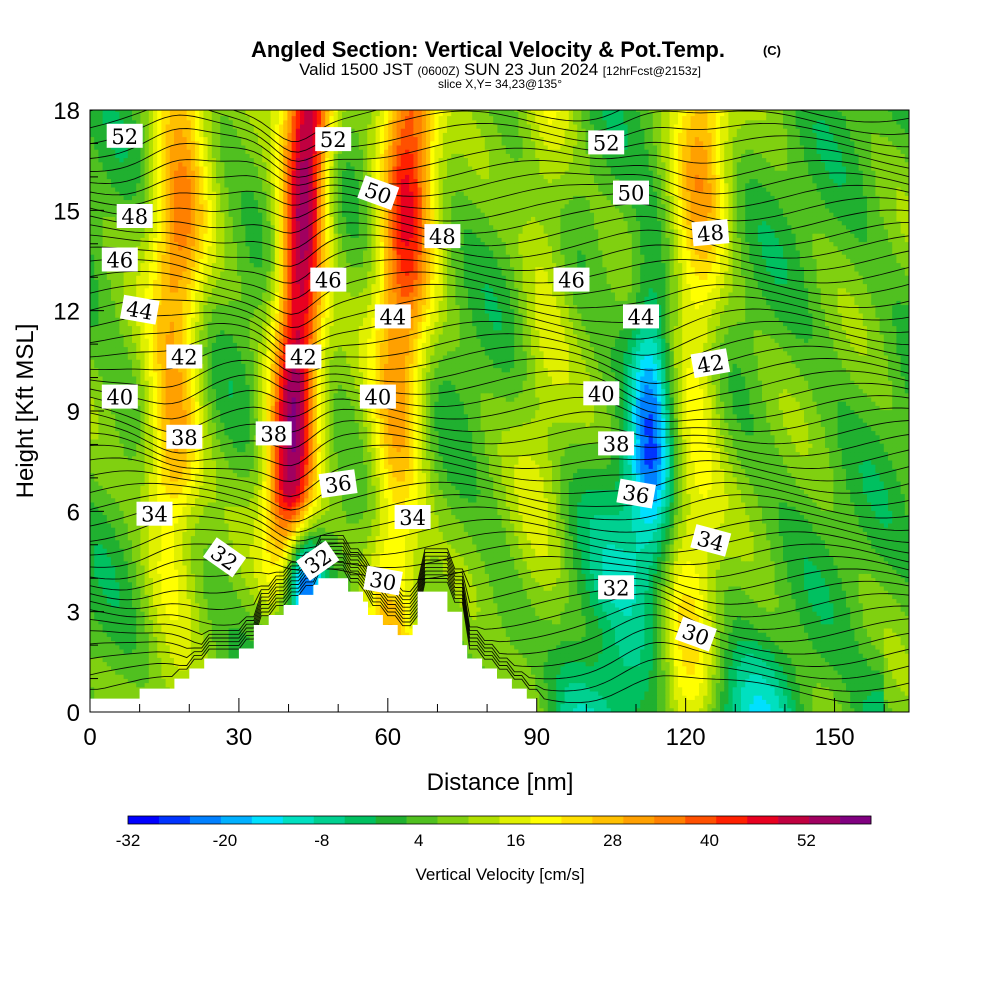 The height and width of the screenshot is (1000, 1000). Describe the element at coordinates (73, 412) in the screenshot. I see `y-tick-label: 9` at that location.